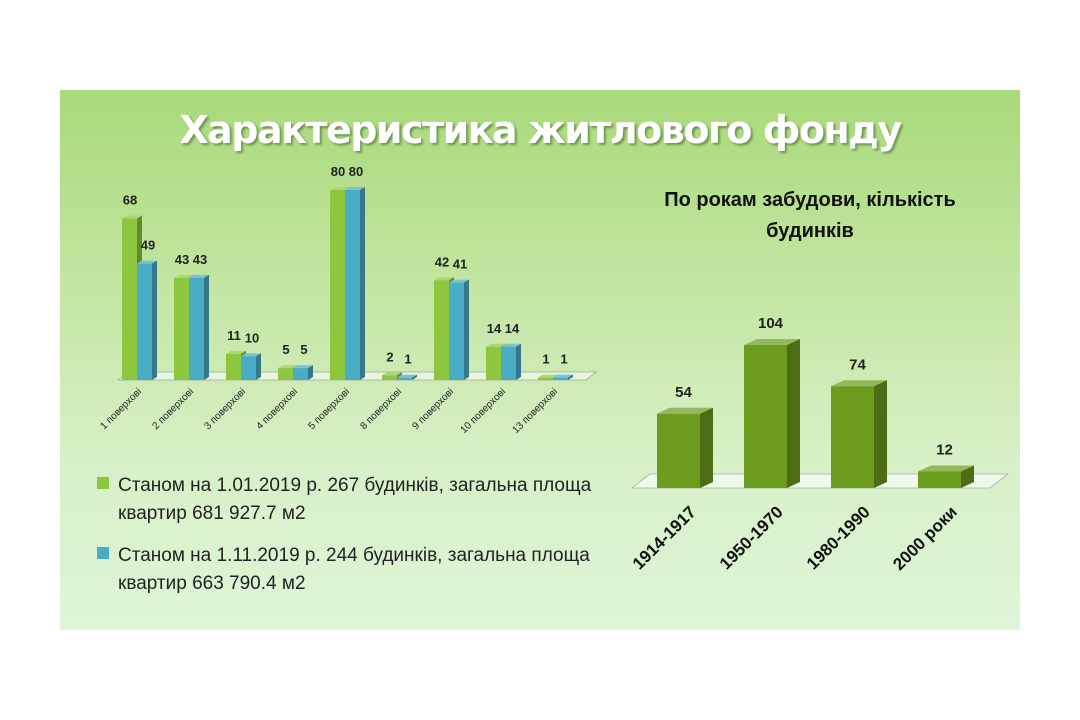 This screenshot has height=720, width=1080. I want to click on years-chart-title: По рокам забудови, кількість будинків, so click(810, 215).